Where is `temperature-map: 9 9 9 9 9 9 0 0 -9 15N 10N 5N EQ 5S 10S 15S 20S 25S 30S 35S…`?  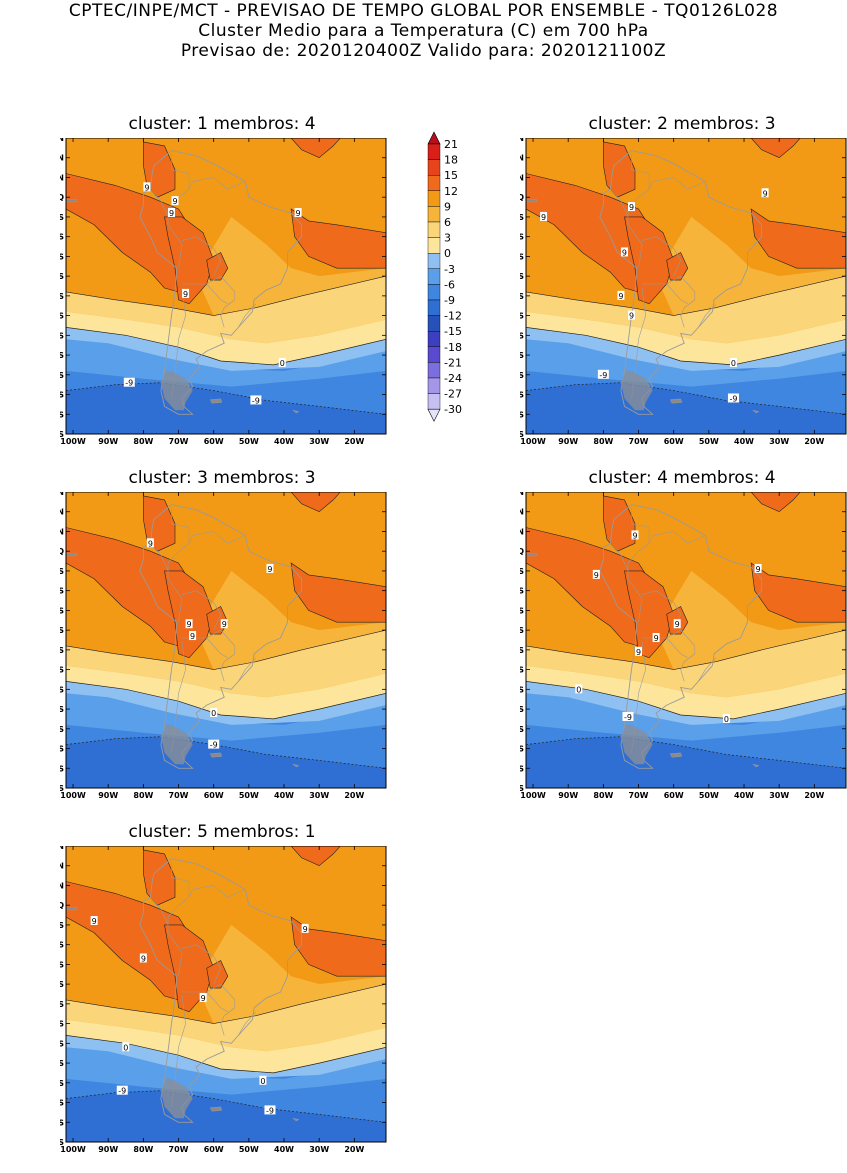 temperature-map: 9 9 9 9 9 9 0 0 -9 15N 10N 5N EQ 5S 10S 15S 20S 25S 30S 35S… is located at coordinates (683, 646).